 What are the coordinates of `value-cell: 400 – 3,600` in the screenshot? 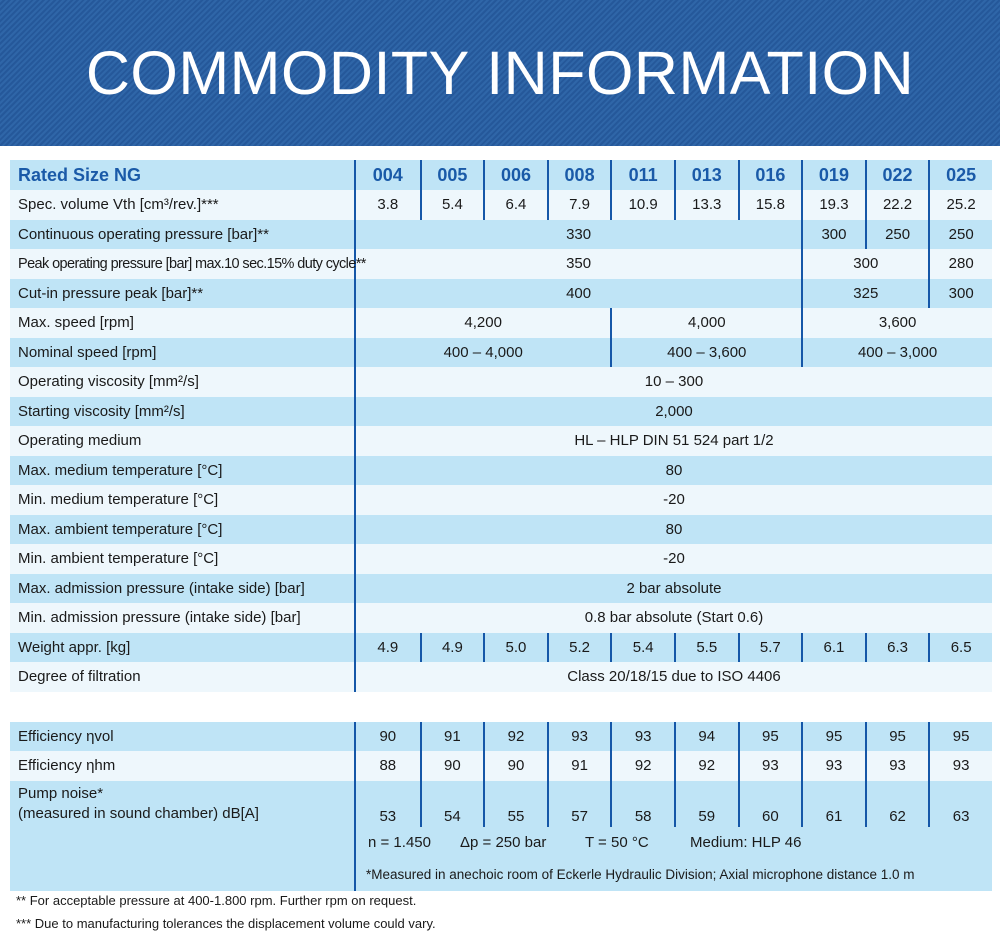 It's located at (705, 352).